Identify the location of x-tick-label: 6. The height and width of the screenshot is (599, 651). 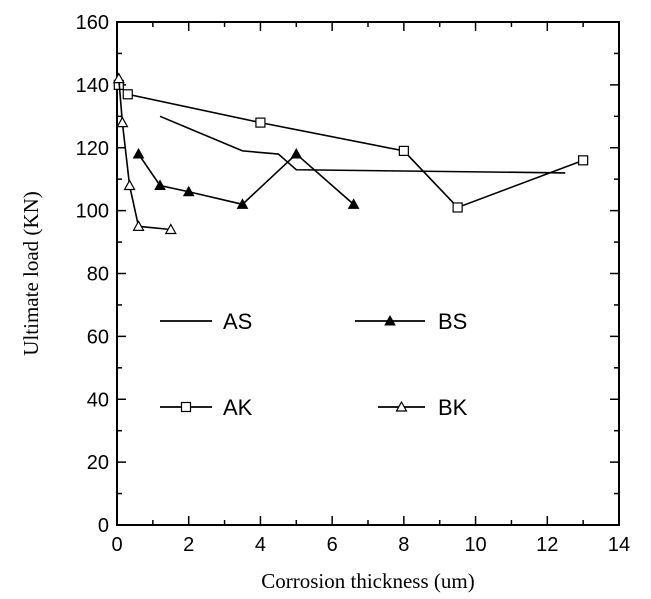
(332, 545).